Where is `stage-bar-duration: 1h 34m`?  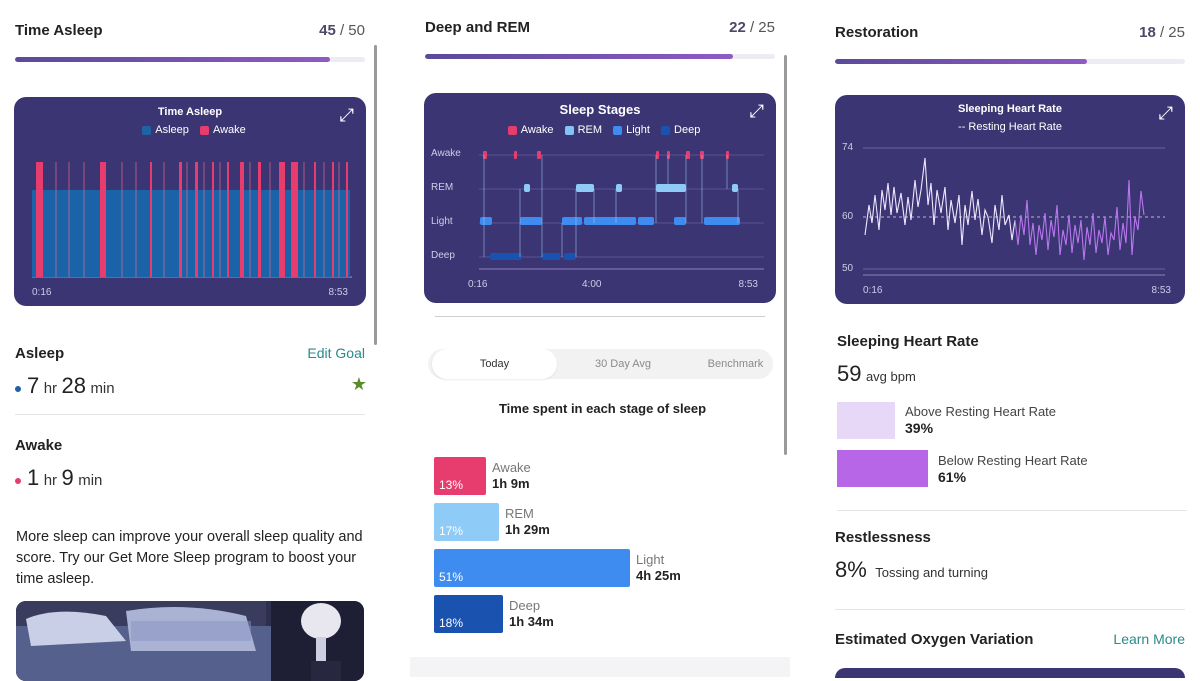 stage-bar-duration: 1h 34m is located at coordinates (531, 621).